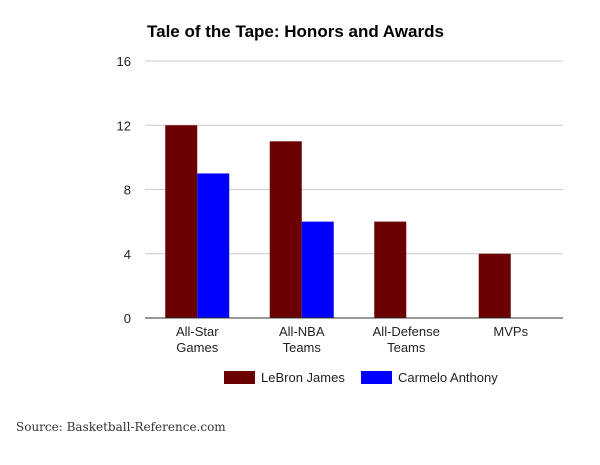  I want to click on x-category-label: MVPs, so click(510, 331).